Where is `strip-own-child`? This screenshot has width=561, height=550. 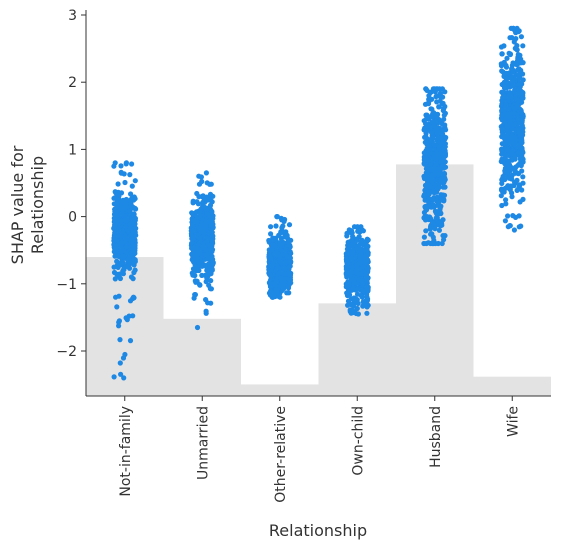
strip-own-child is located at coordinates (357, 270).